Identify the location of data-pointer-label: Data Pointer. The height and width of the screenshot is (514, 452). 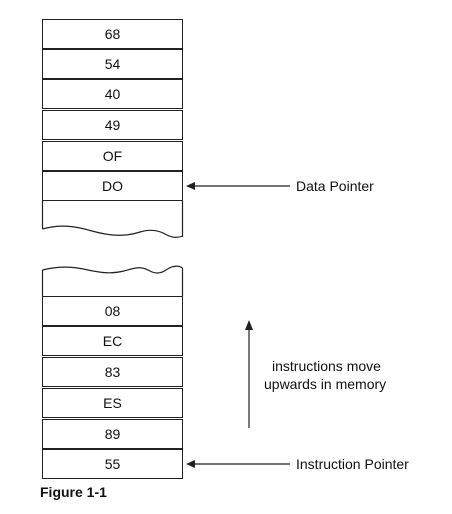
(335, 186).